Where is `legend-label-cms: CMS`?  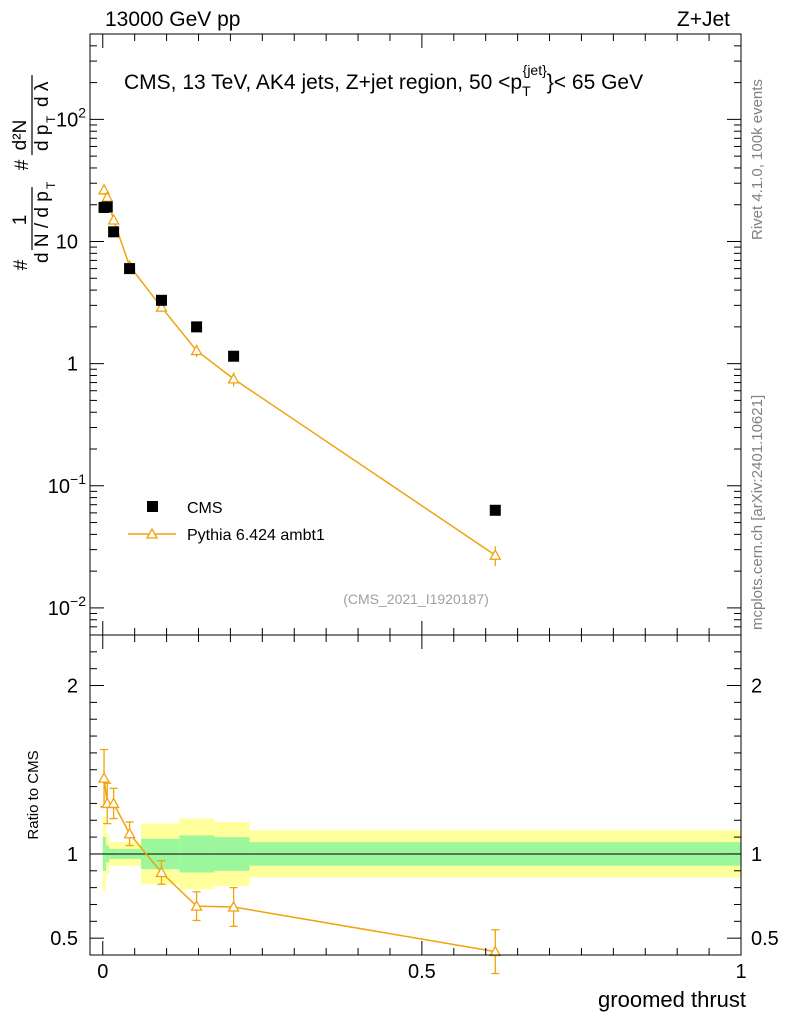 legend-label-cms: CMS is located at coordinates (205, 508).